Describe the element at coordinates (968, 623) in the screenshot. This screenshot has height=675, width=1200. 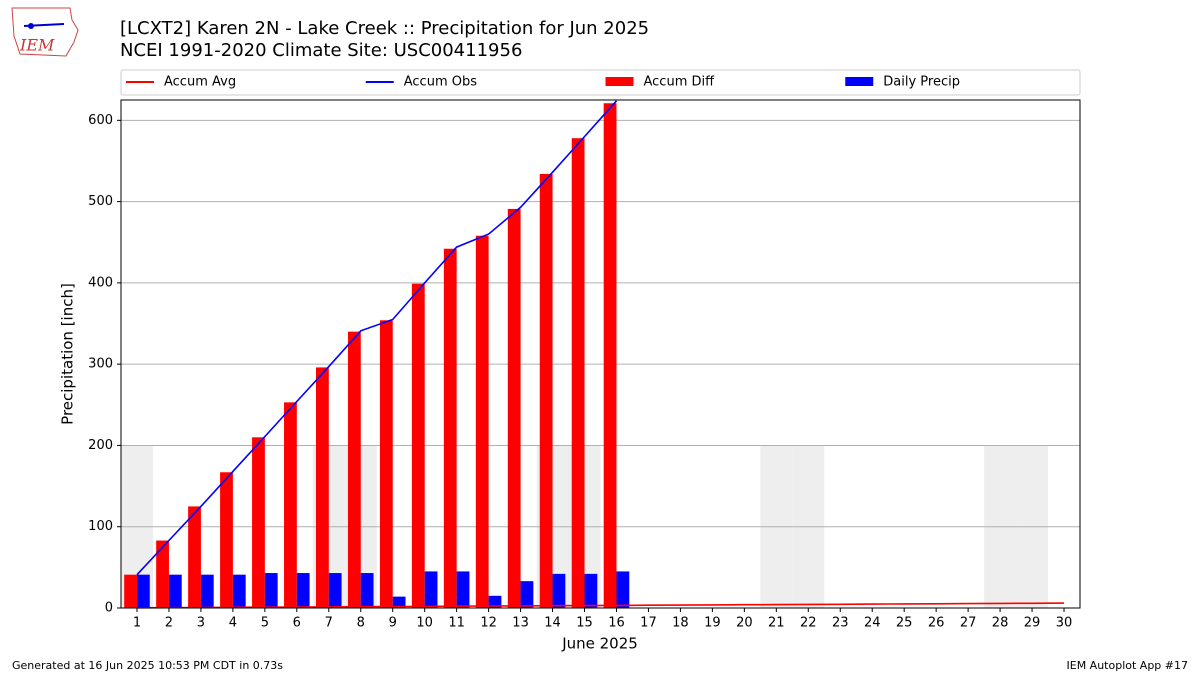
I see `x-tick-label: 27` at that location.